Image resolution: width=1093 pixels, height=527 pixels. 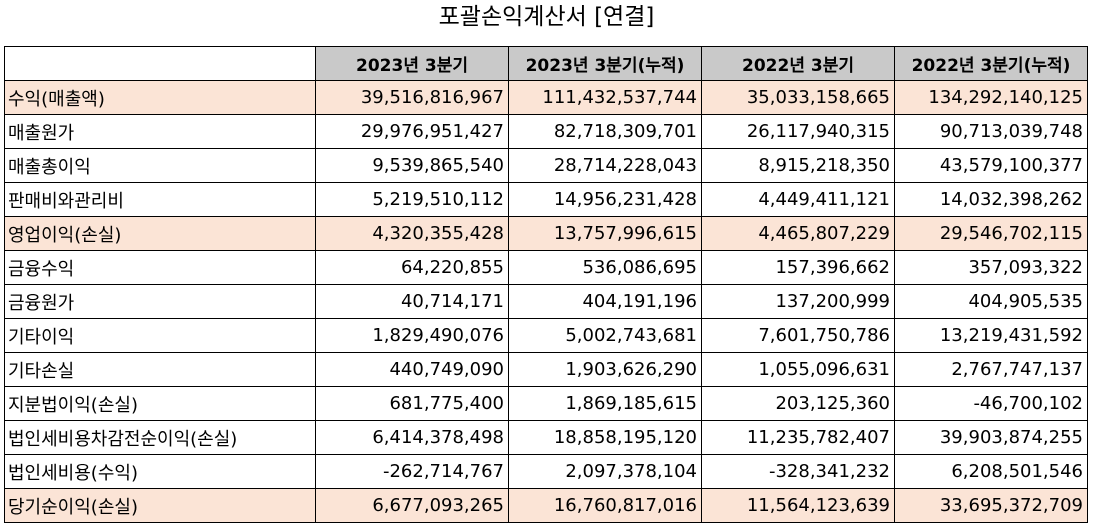 I want to click on value-cell: 14,956,231,428, so click(x=605, y=199).